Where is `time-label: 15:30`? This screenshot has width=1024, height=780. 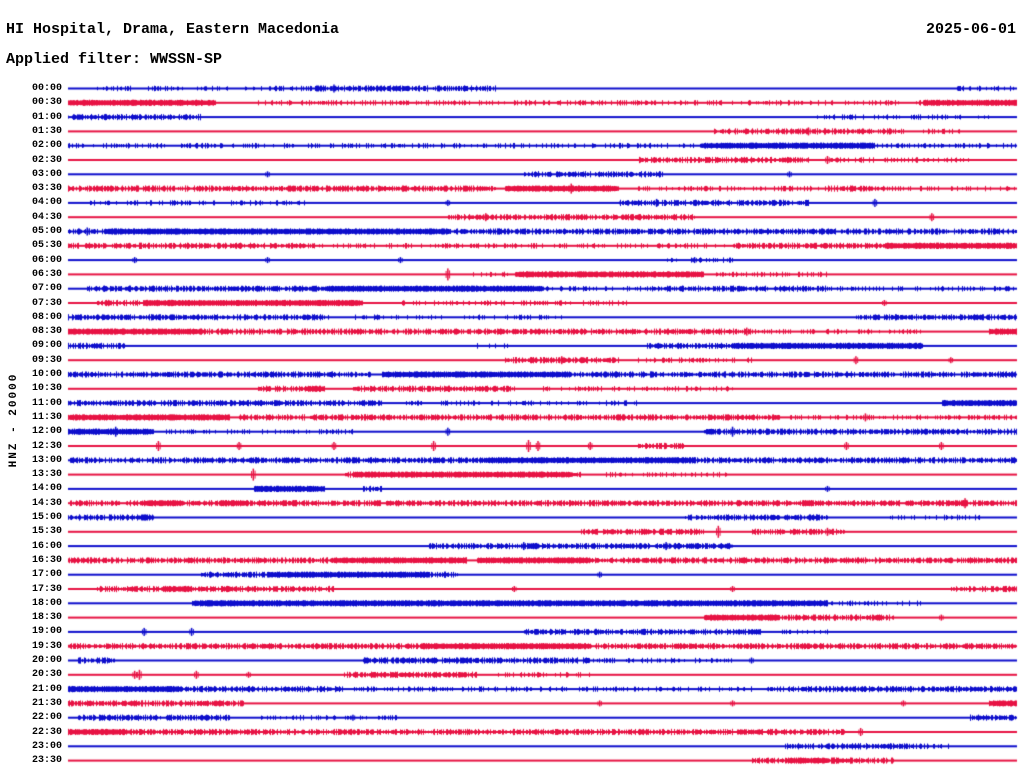
time-label: 15:30 is located at coordinates (46, 532).